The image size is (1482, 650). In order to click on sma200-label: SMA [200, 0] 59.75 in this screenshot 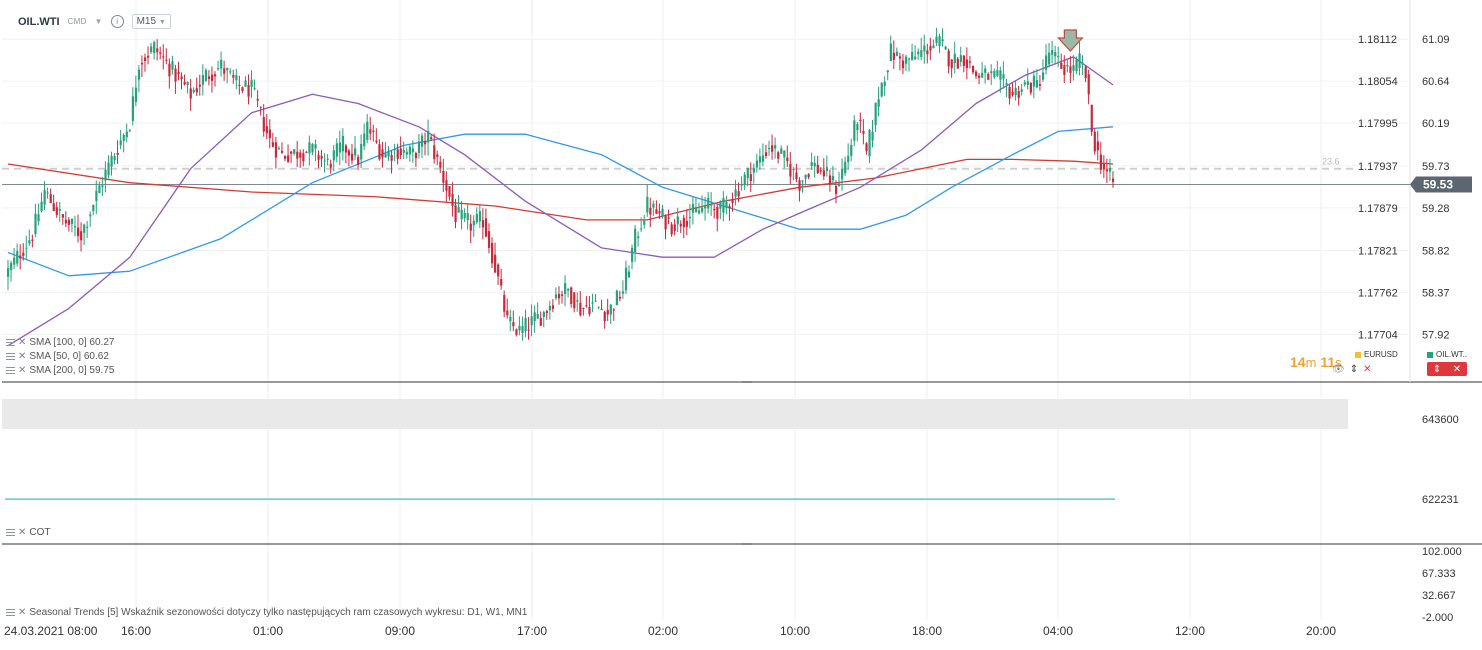, I will do `click(72, 370)`.